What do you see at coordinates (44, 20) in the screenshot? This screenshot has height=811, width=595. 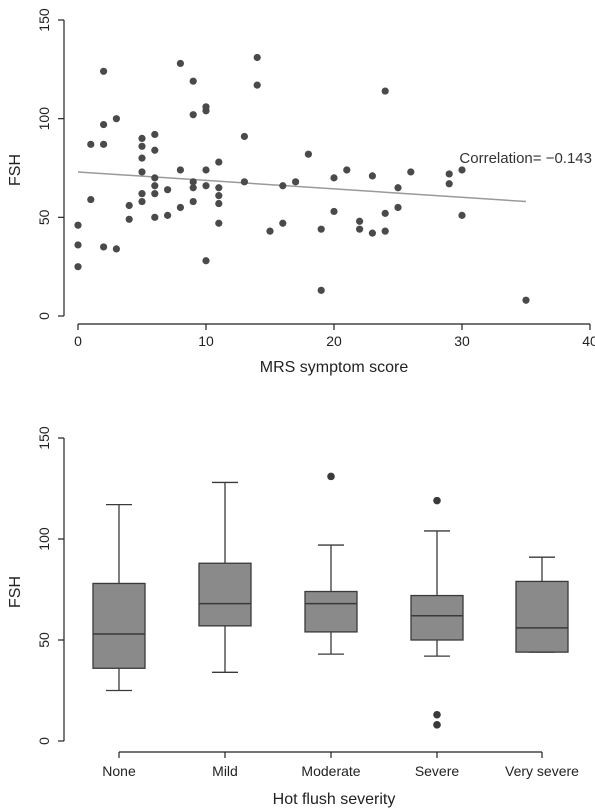 I see `scatter-y-tick-label: 150` at bounding box center [44, 20].